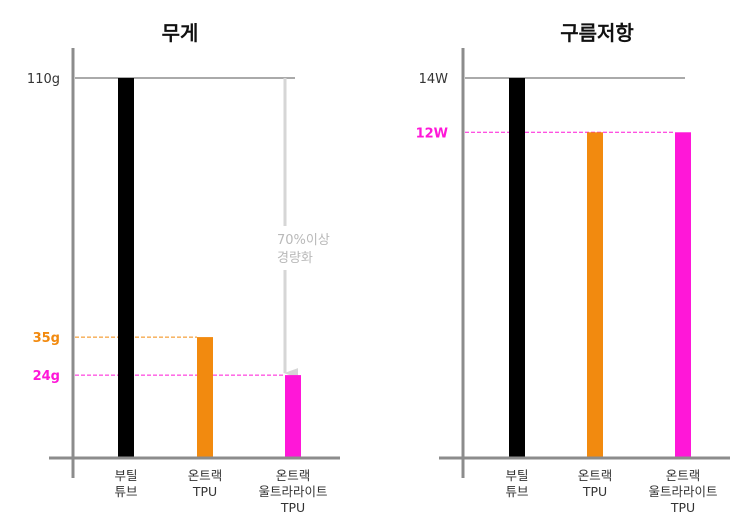  What do you see at coordinates (46, 376) in the screenshot?
I see `tick-label: 24g` at bounding box center [46, 376].